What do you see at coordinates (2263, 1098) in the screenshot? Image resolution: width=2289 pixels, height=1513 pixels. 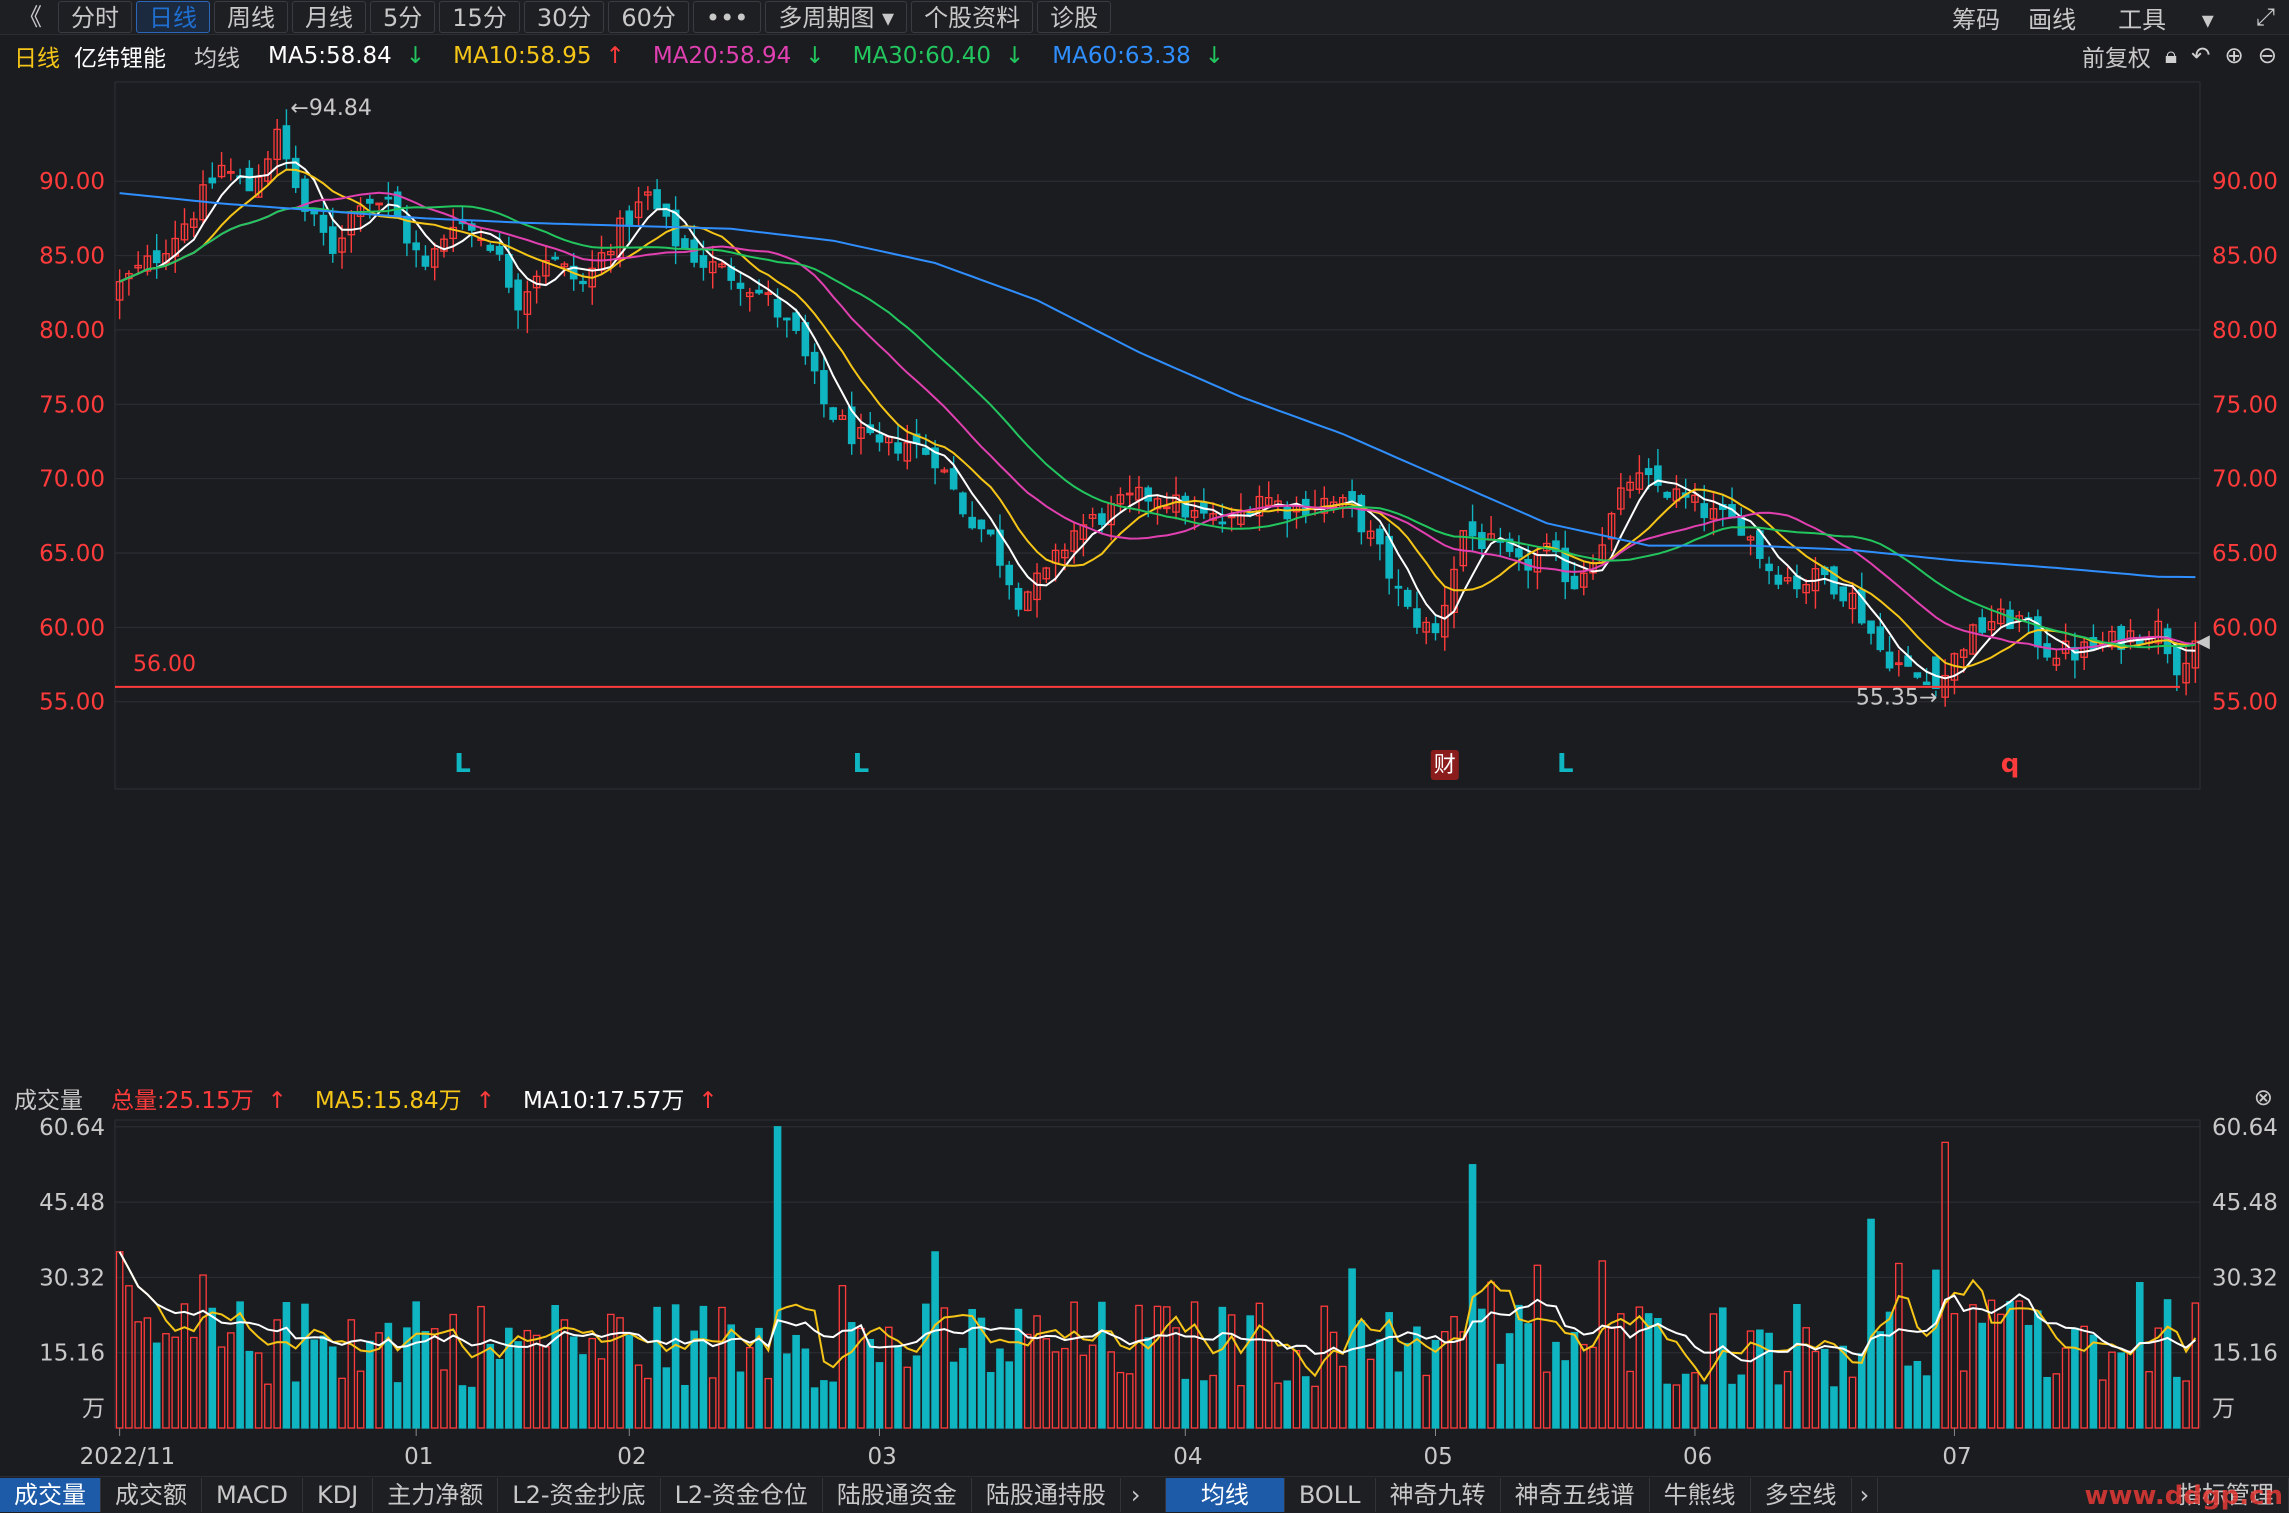 I see `close-panel-icon: ⊗` at bounding box center [2263, 1098].